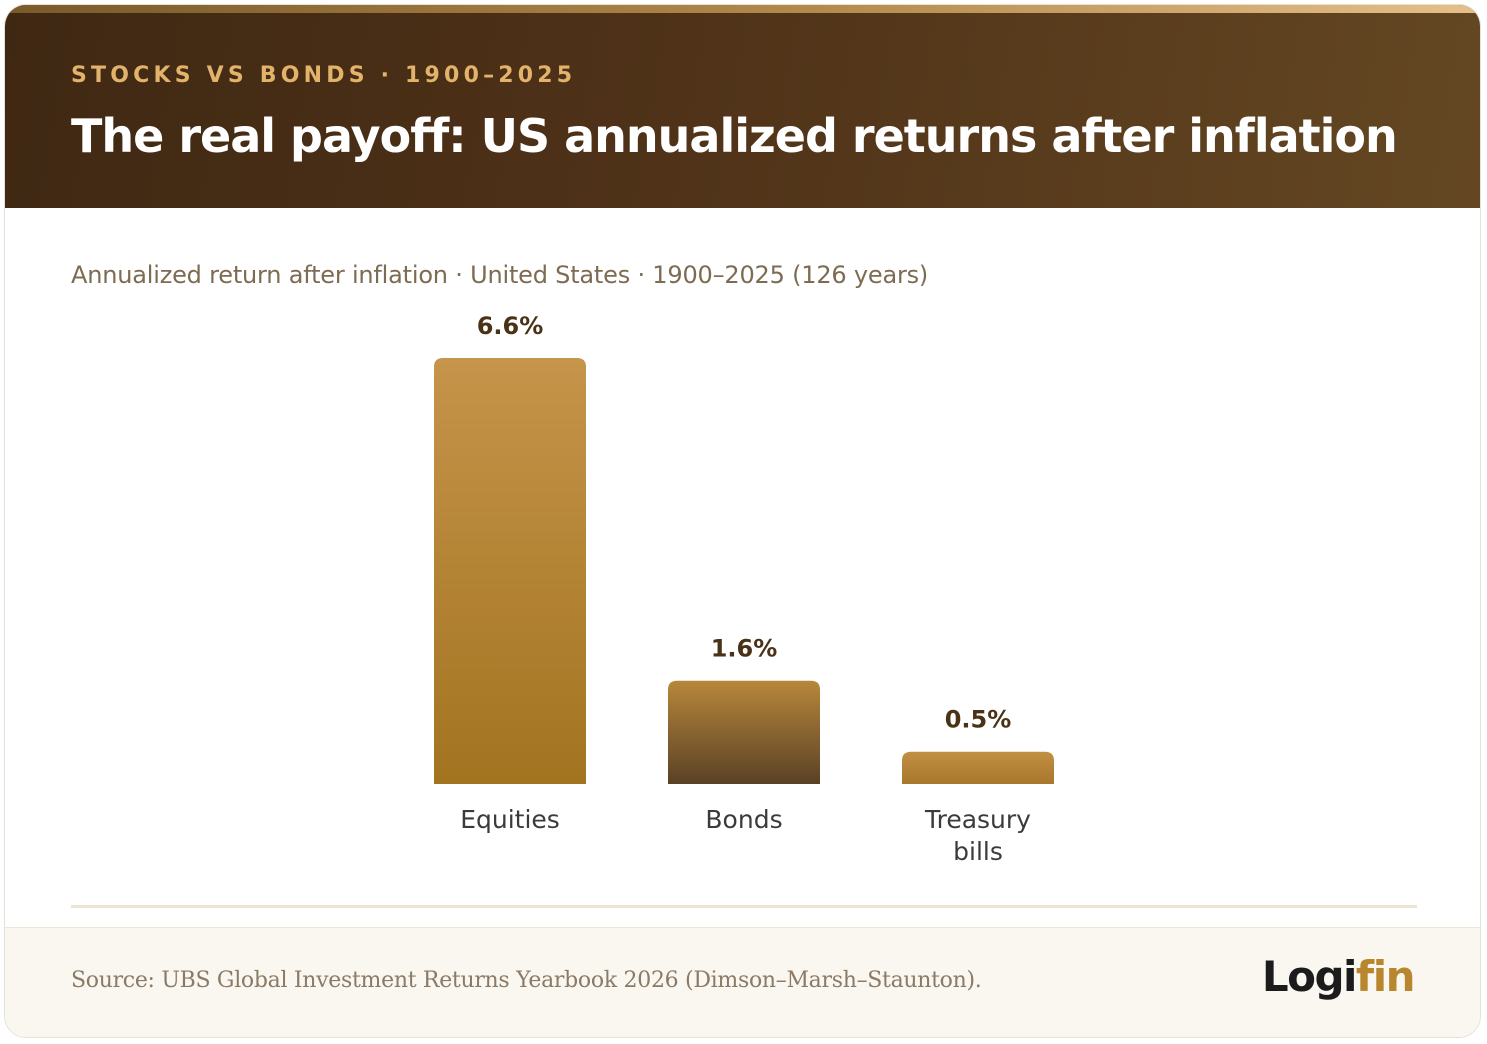  What do you see at coordinates (510, 326) in the screenshot?
I see `value-label: 6.6%` at bounding box center [510, 326].